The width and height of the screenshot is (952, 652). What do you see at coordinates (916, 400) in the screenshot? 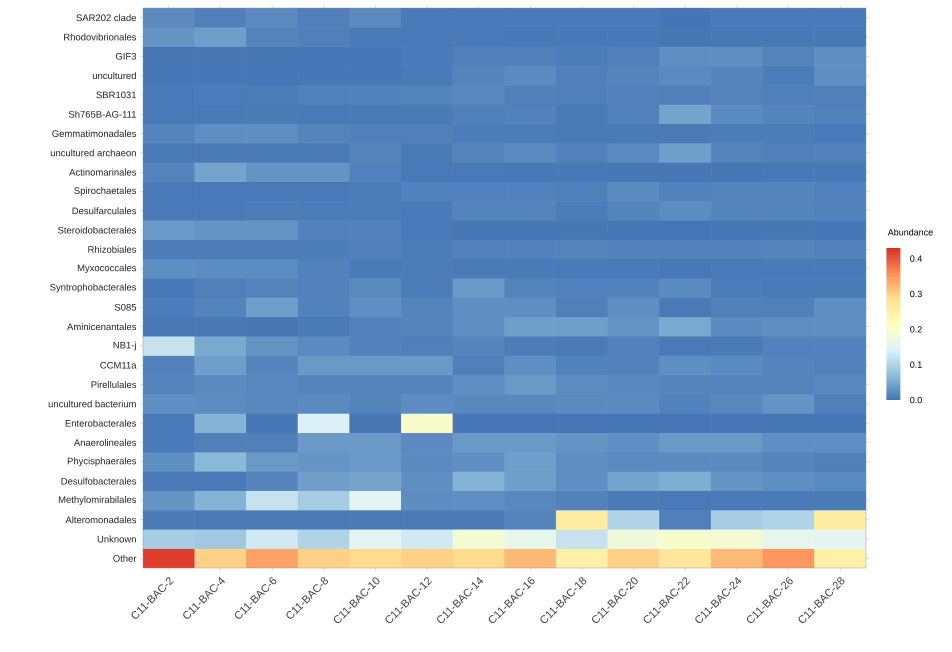
I see `color-bar-label: 0.0` at bounding box center [916, 400].